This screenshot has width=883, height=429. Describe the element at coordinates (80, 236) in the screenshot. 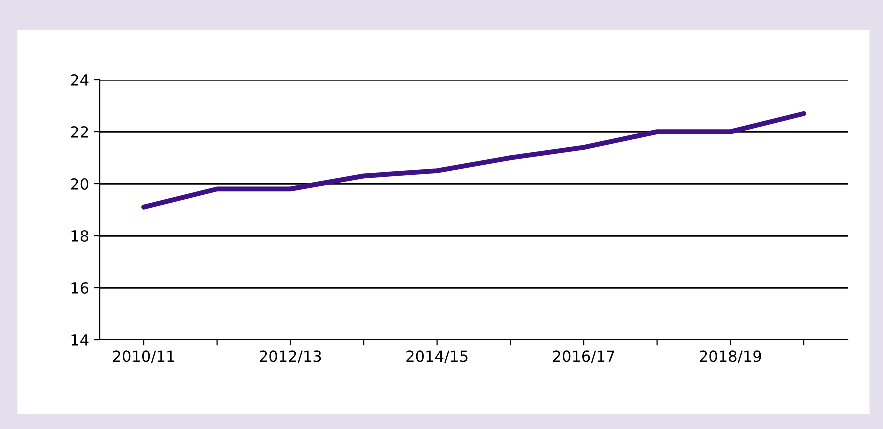

I see `y-tick-label: 18` at that location.